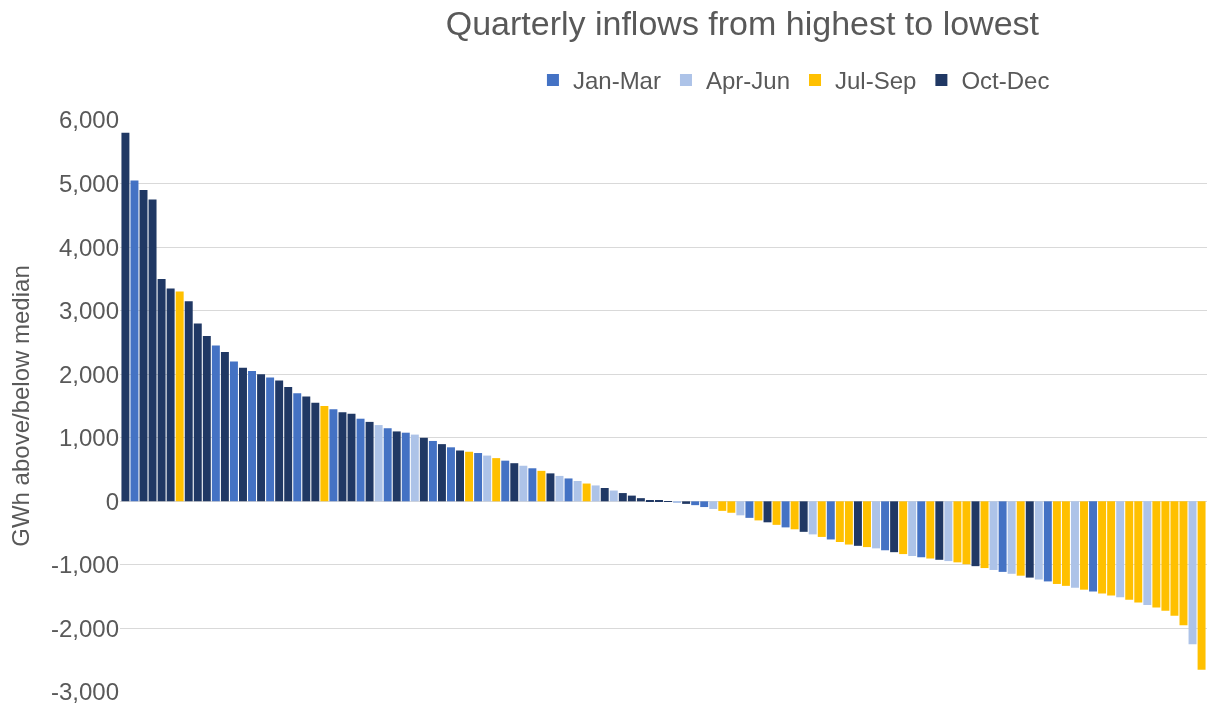 This screenshot has width=1217, height=714. Describe the element at coordinates (88, 247) in the screenshot. I see `y-tick-label: 4,000` at that location.